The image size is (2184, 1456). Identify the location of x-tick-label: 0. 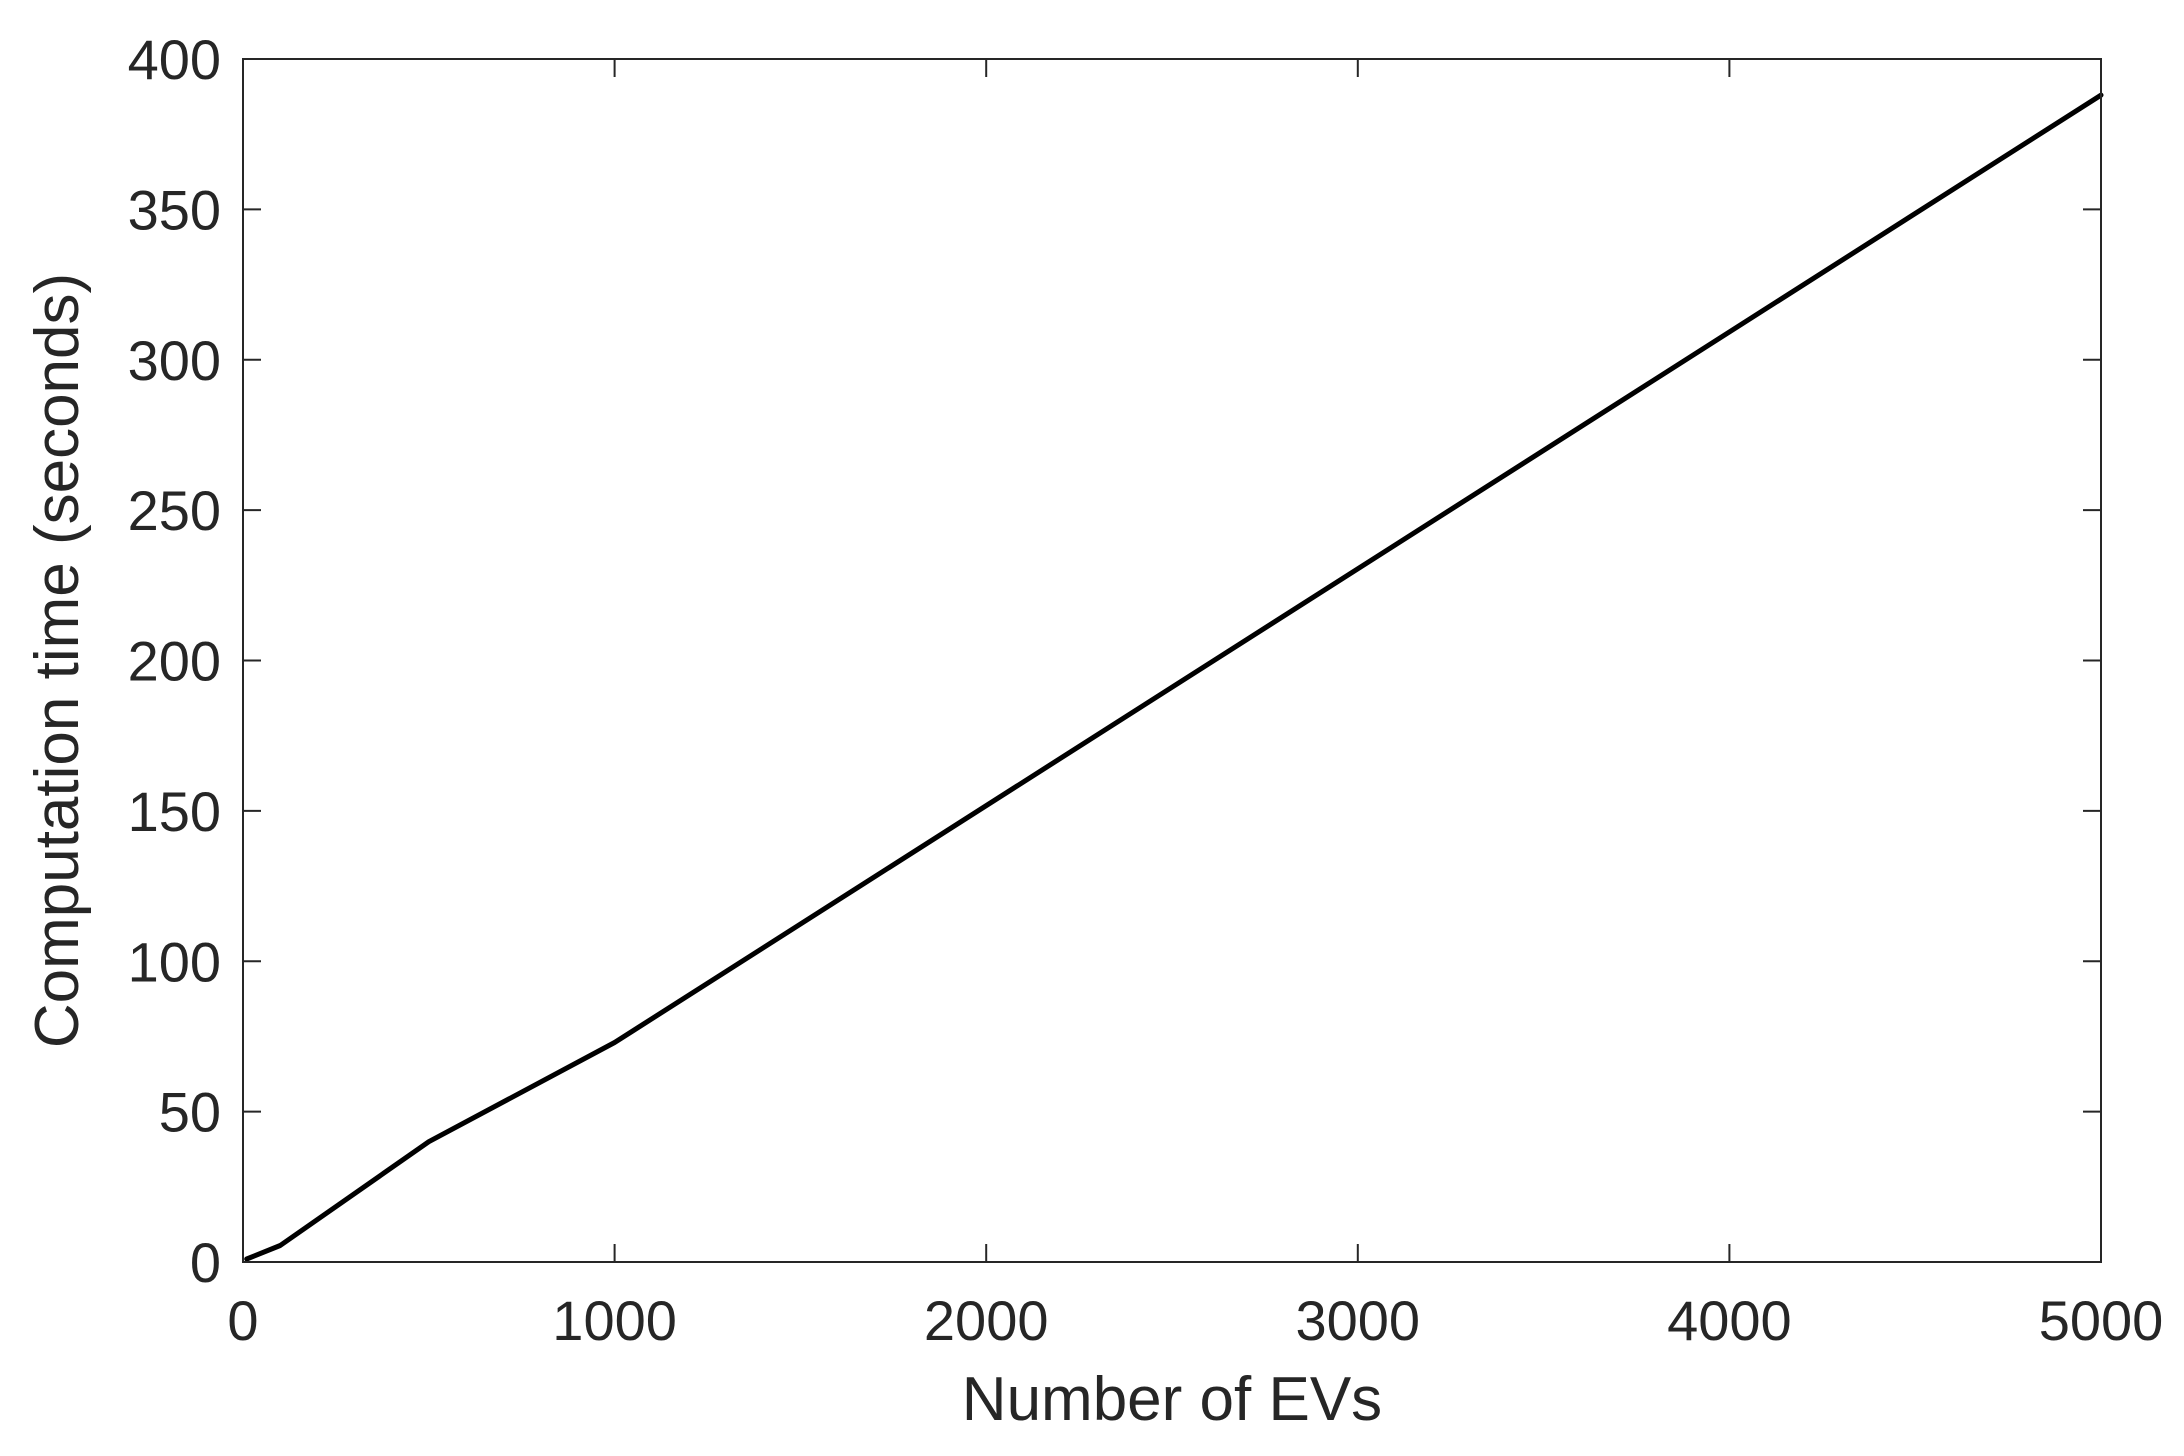
(242, 1320).